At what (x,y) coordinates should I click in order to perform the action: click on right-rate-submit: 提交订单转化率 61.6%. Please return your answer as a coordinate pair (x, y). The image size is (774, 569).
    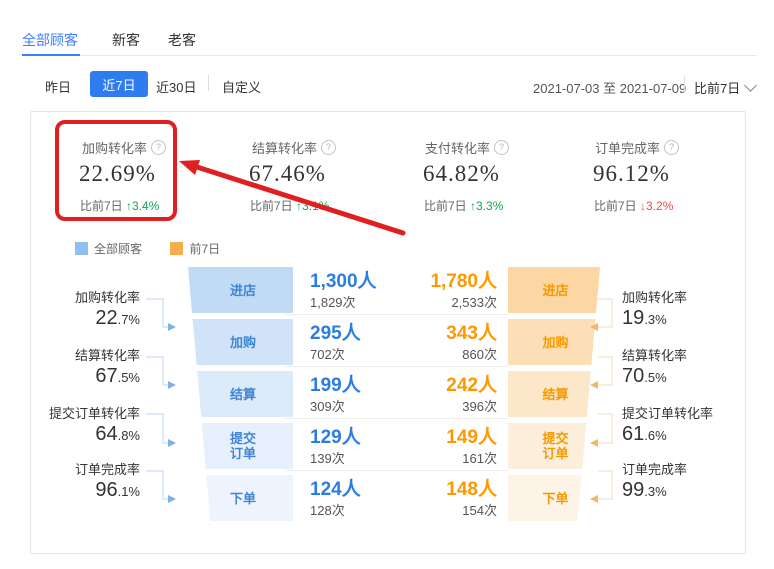
    Looking at the image, I should click on (679, 425).